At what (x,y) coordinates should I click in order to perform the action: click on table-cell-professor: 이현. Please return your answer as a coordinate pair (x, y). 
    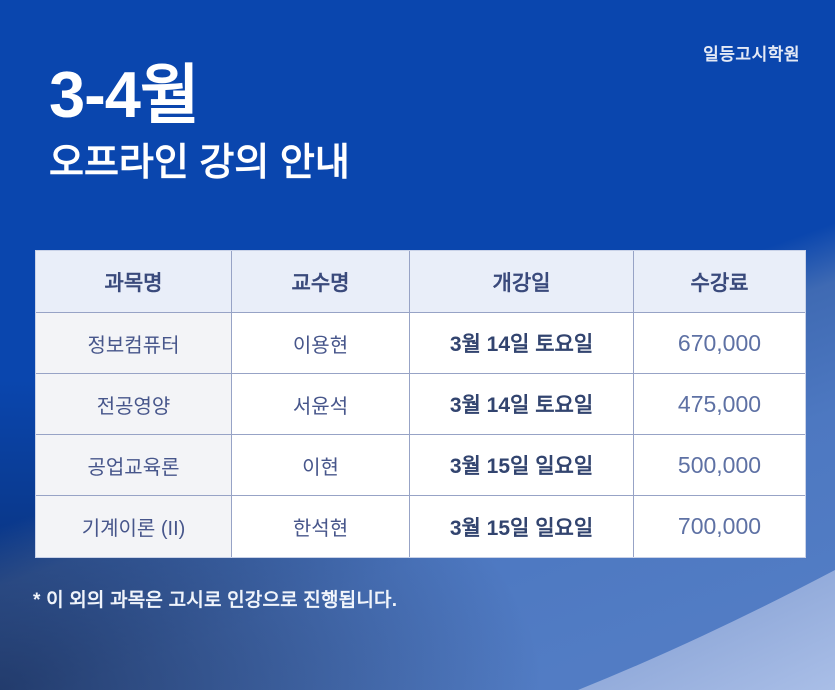
    Looking at the image, I should click on (321, 465).